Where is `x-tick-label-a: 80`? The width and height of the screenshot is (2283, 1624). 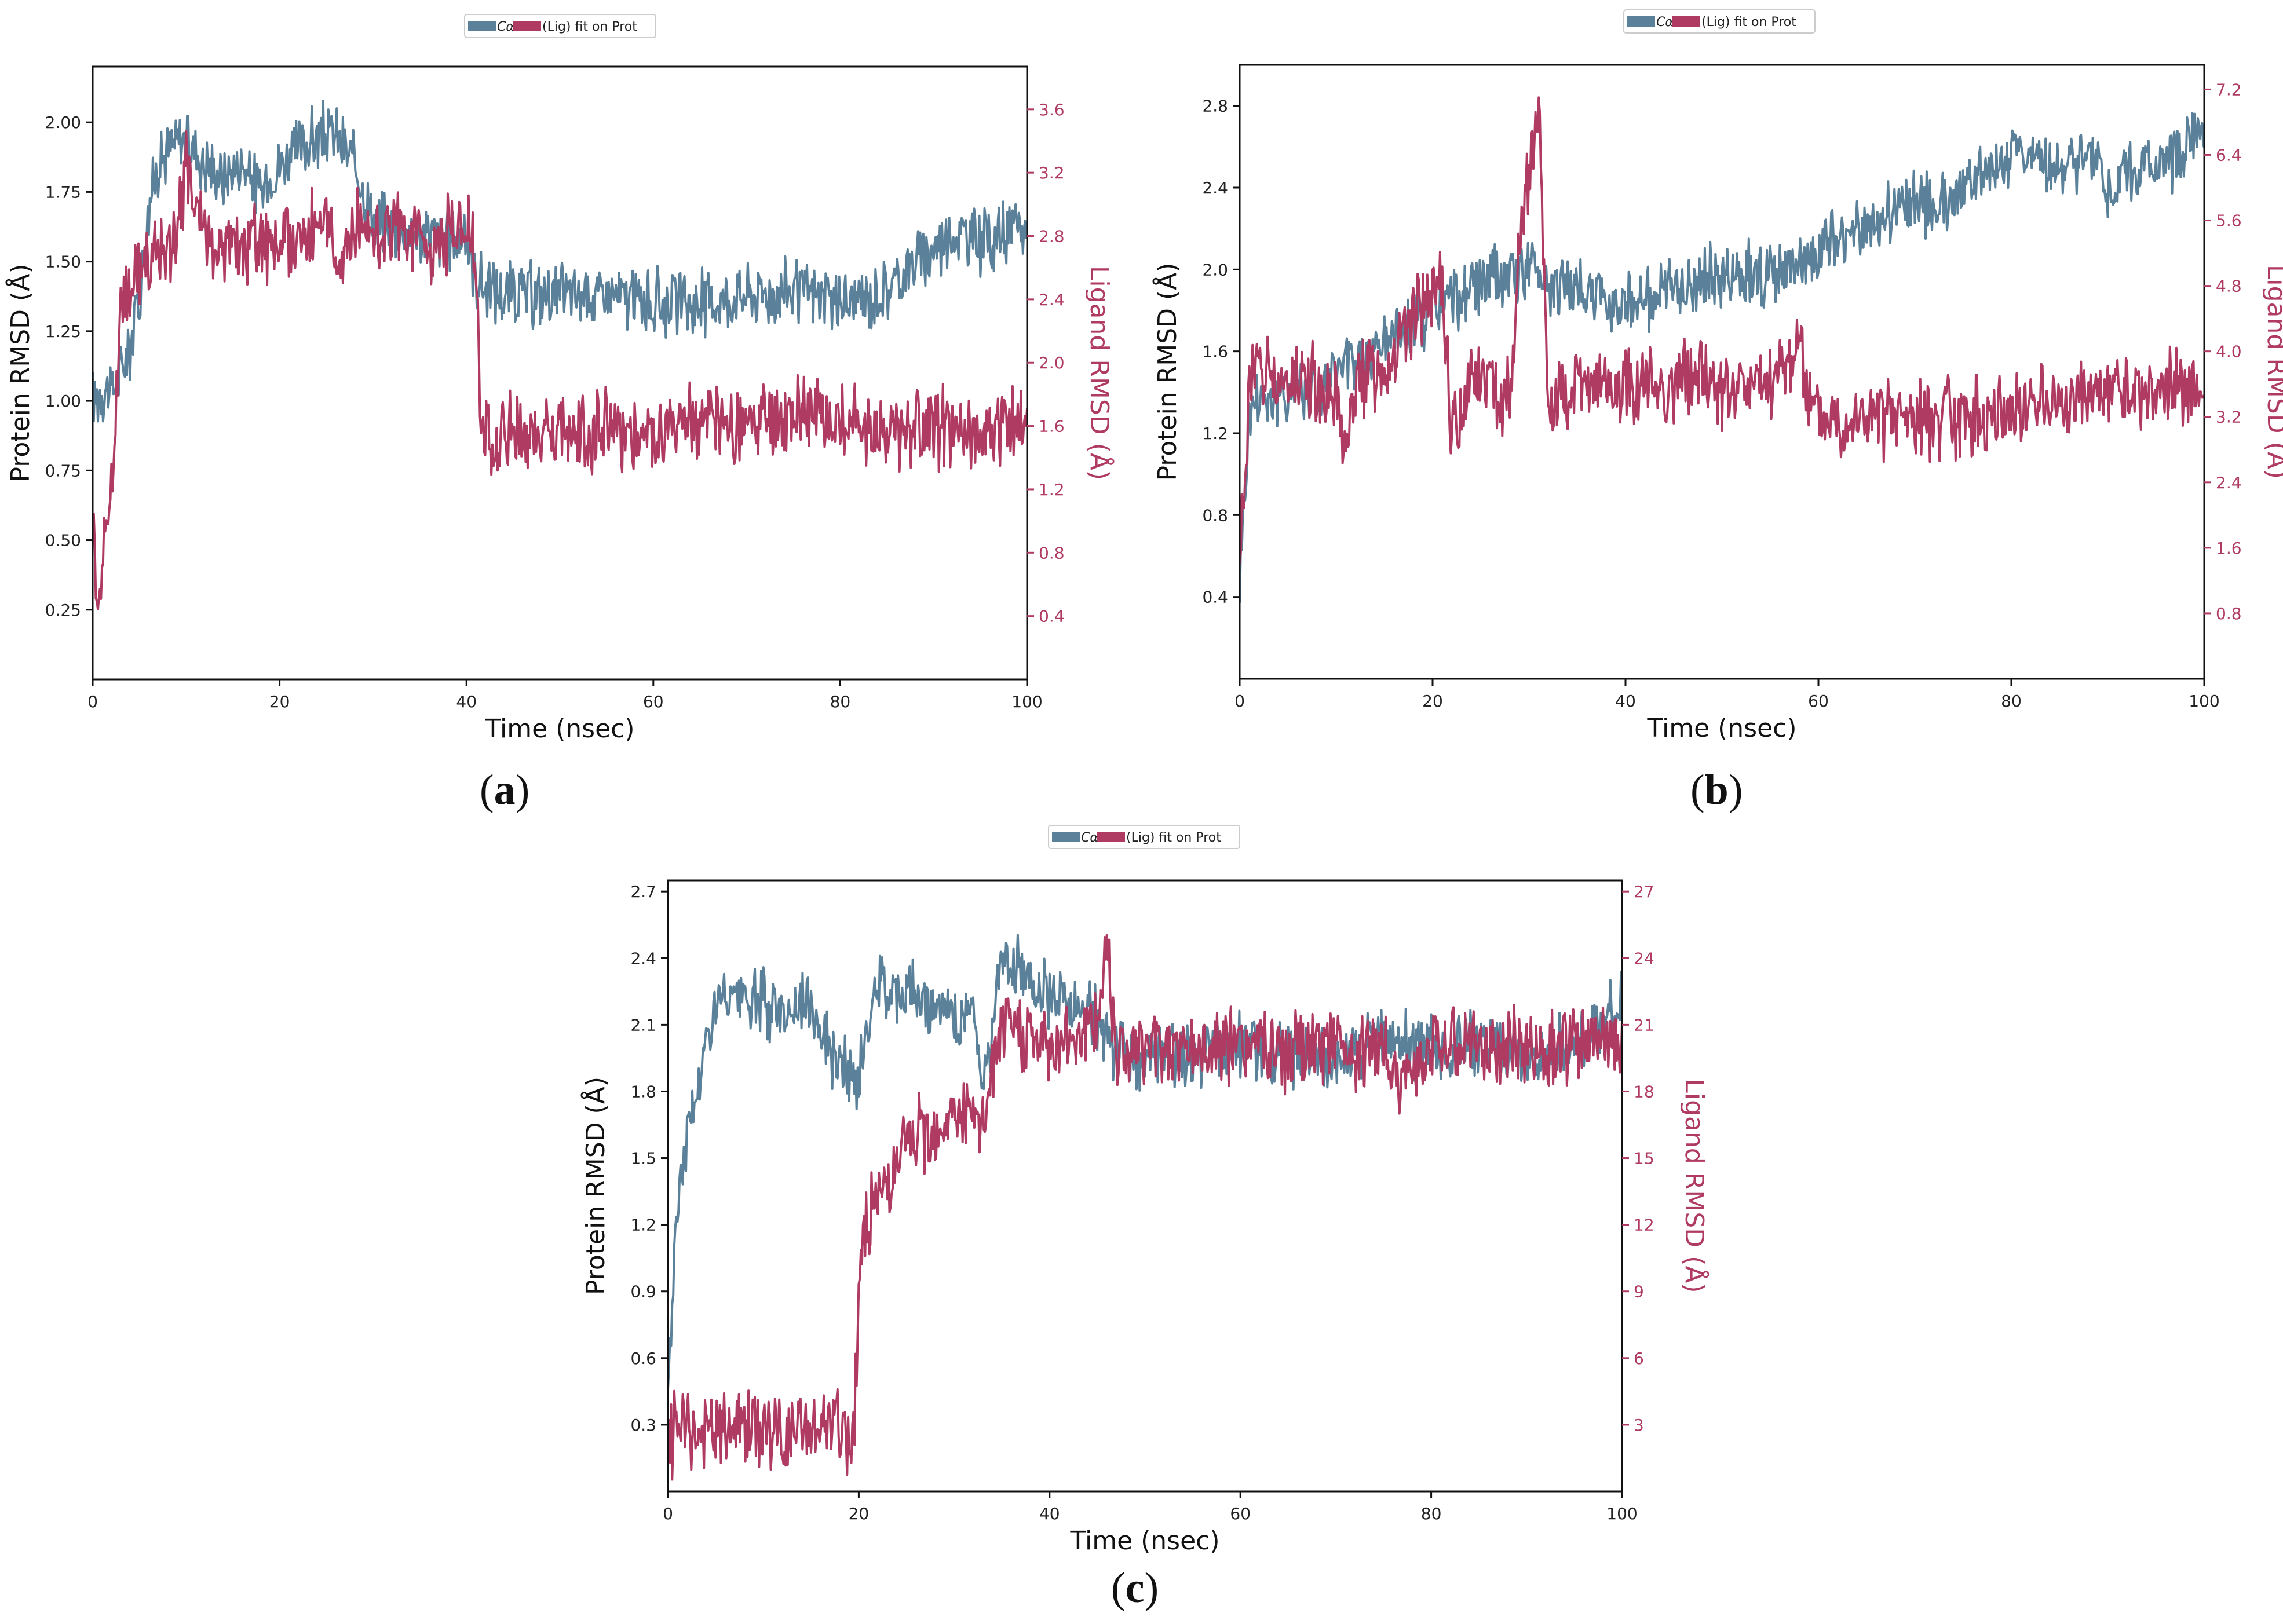
x-tick-label-a: 80 is located at coordinates (840, 701).